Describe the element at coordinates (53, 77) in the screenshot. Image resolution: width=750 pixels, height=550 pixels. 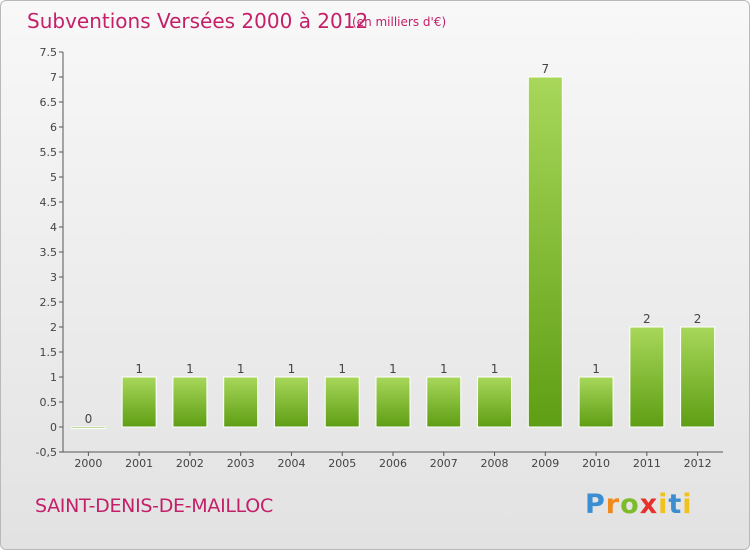
I see `y-tick-label: 7` at that location.